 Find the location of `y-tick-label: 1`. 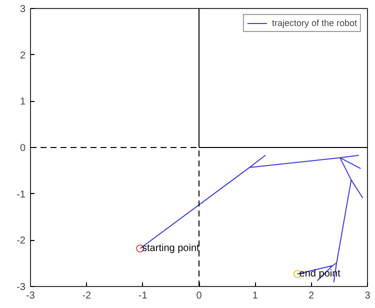

y-tick-label: 1 is located at coordinates (23, 102).